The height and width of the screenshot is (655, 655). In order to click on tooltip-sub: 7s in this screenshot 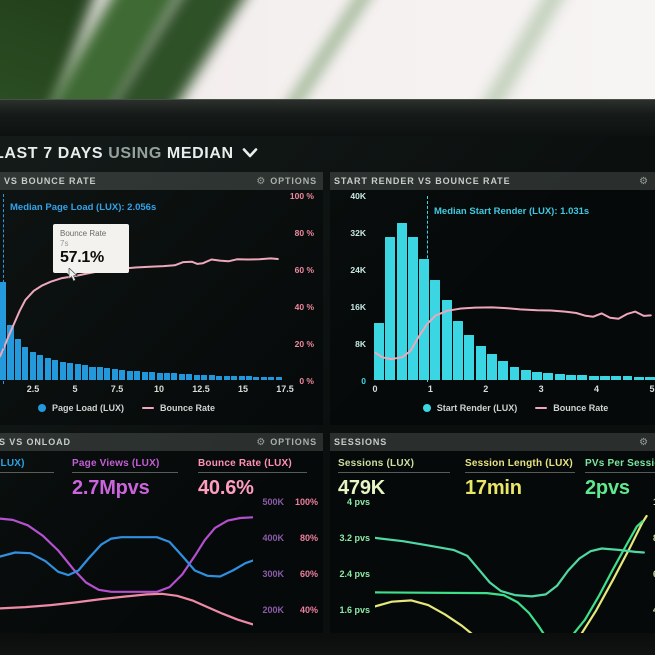, I will do `click(64, 243)`.